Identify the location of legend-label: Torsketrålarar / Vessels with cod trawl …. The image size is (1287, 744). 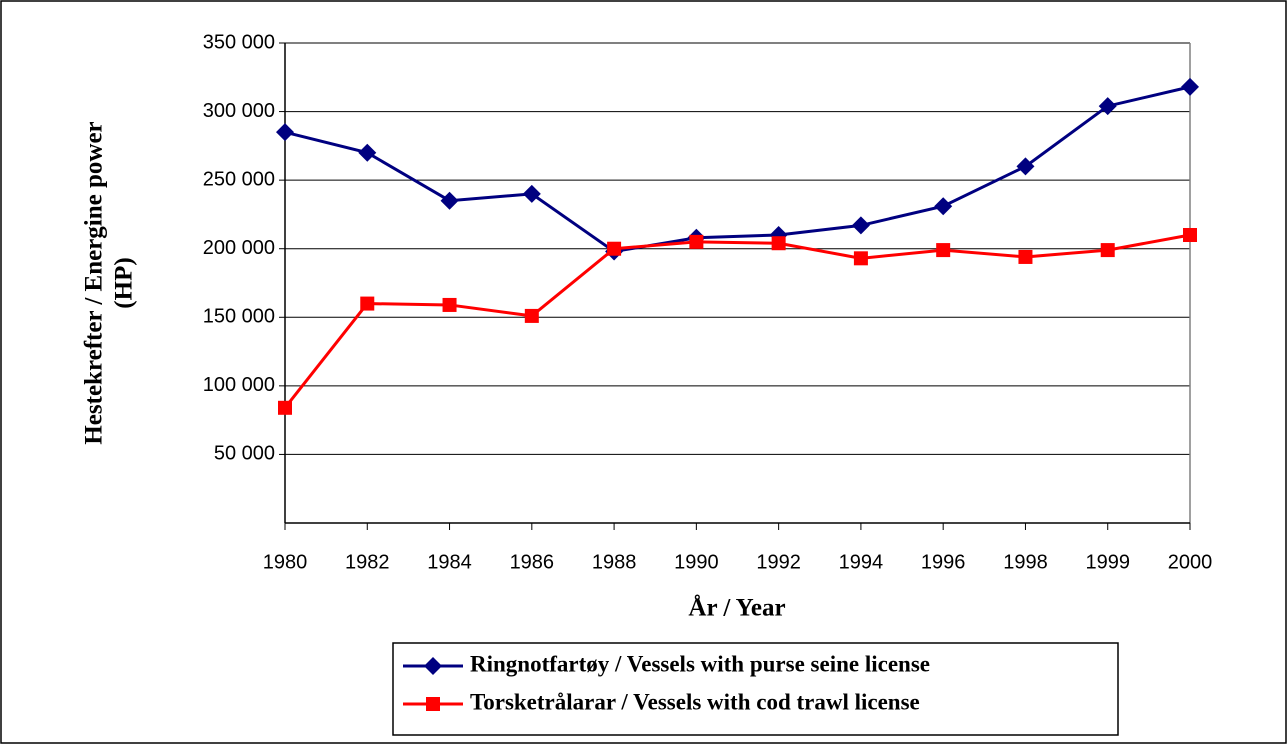
(695, 701).